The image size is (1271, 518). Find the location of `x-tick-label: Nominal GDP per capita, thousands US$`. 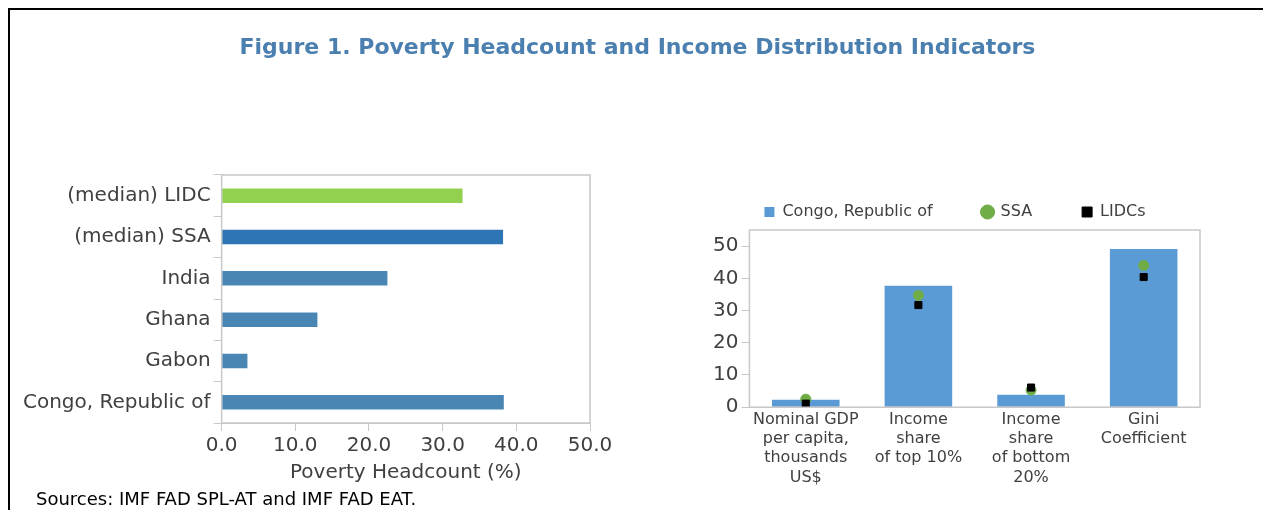

x-tick-label: Nominal GDP per capita, thousands US$ is located at coordinates (805, 447).